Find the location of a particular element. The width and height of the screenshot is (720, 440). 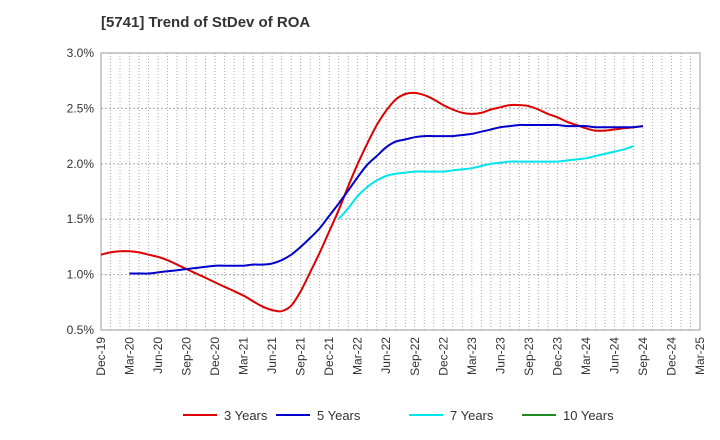

legend-label: 3 Years is located at coordinates (246, 415).